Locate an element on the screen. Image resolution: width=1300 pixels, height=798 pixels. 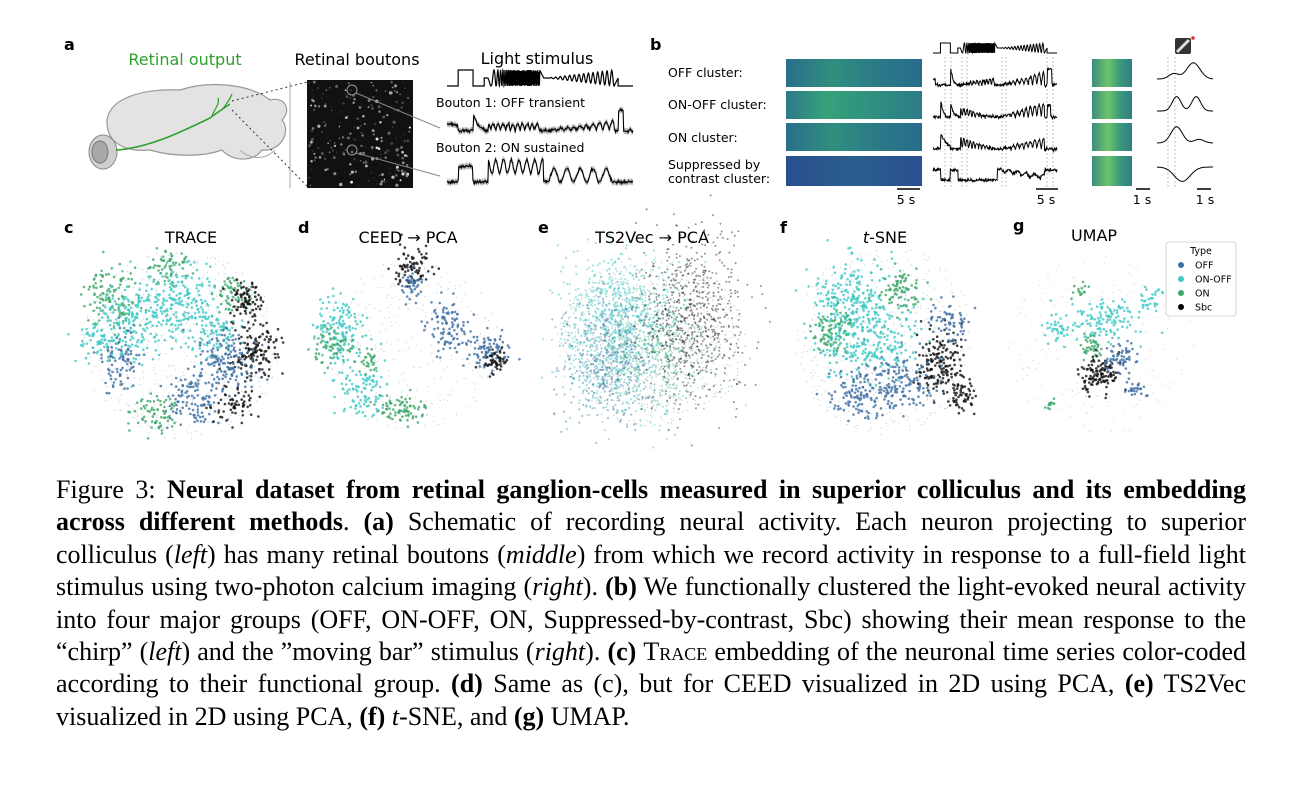
legend: Type OFF ON-OFF ON Sbc is located at coordinates (1201, 279).